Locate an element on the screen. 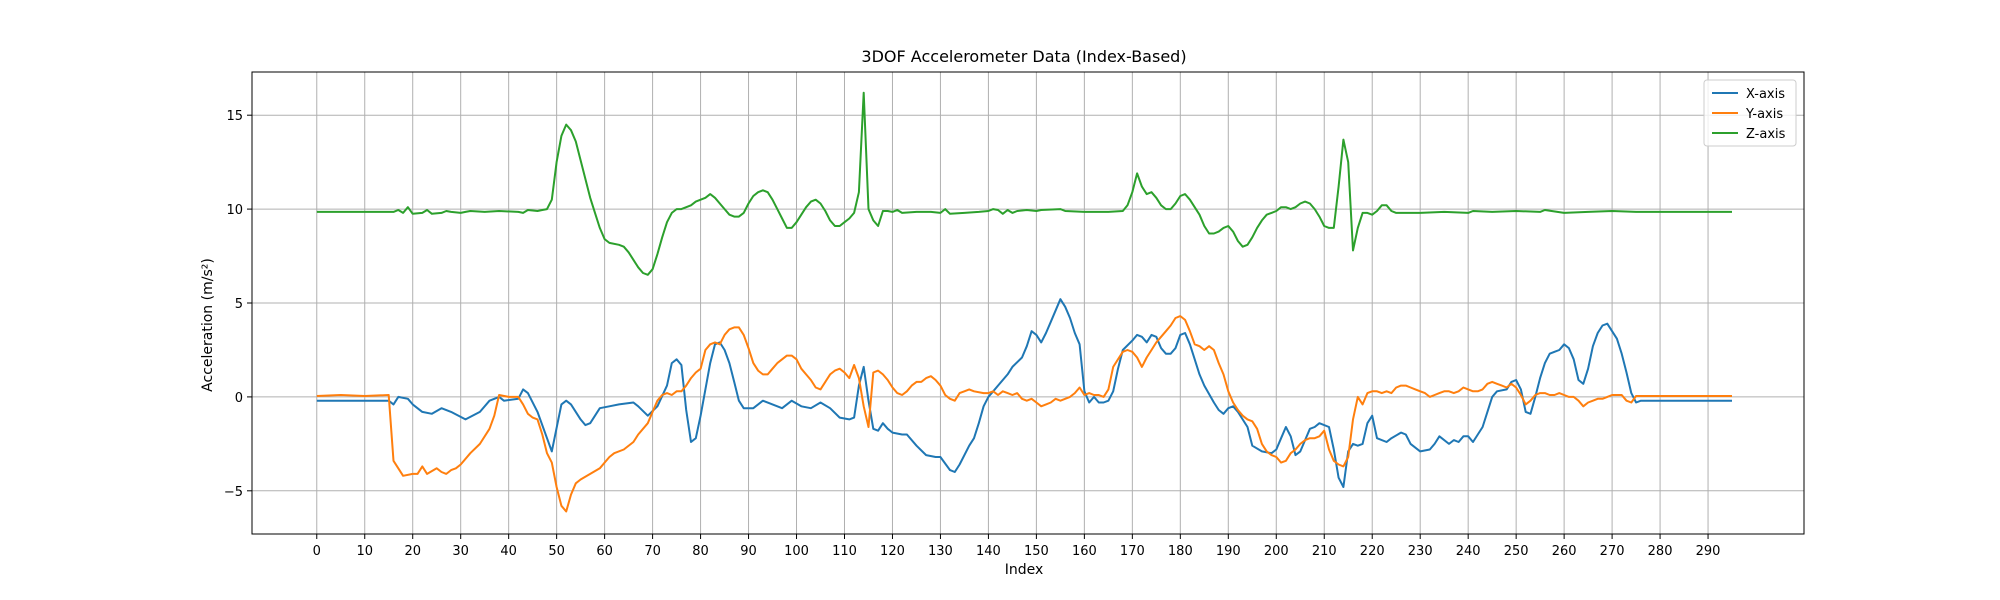 The height and width of the screenshot is (600, 2000). x-tick-label: 110 is located at coordinates (844, 551).